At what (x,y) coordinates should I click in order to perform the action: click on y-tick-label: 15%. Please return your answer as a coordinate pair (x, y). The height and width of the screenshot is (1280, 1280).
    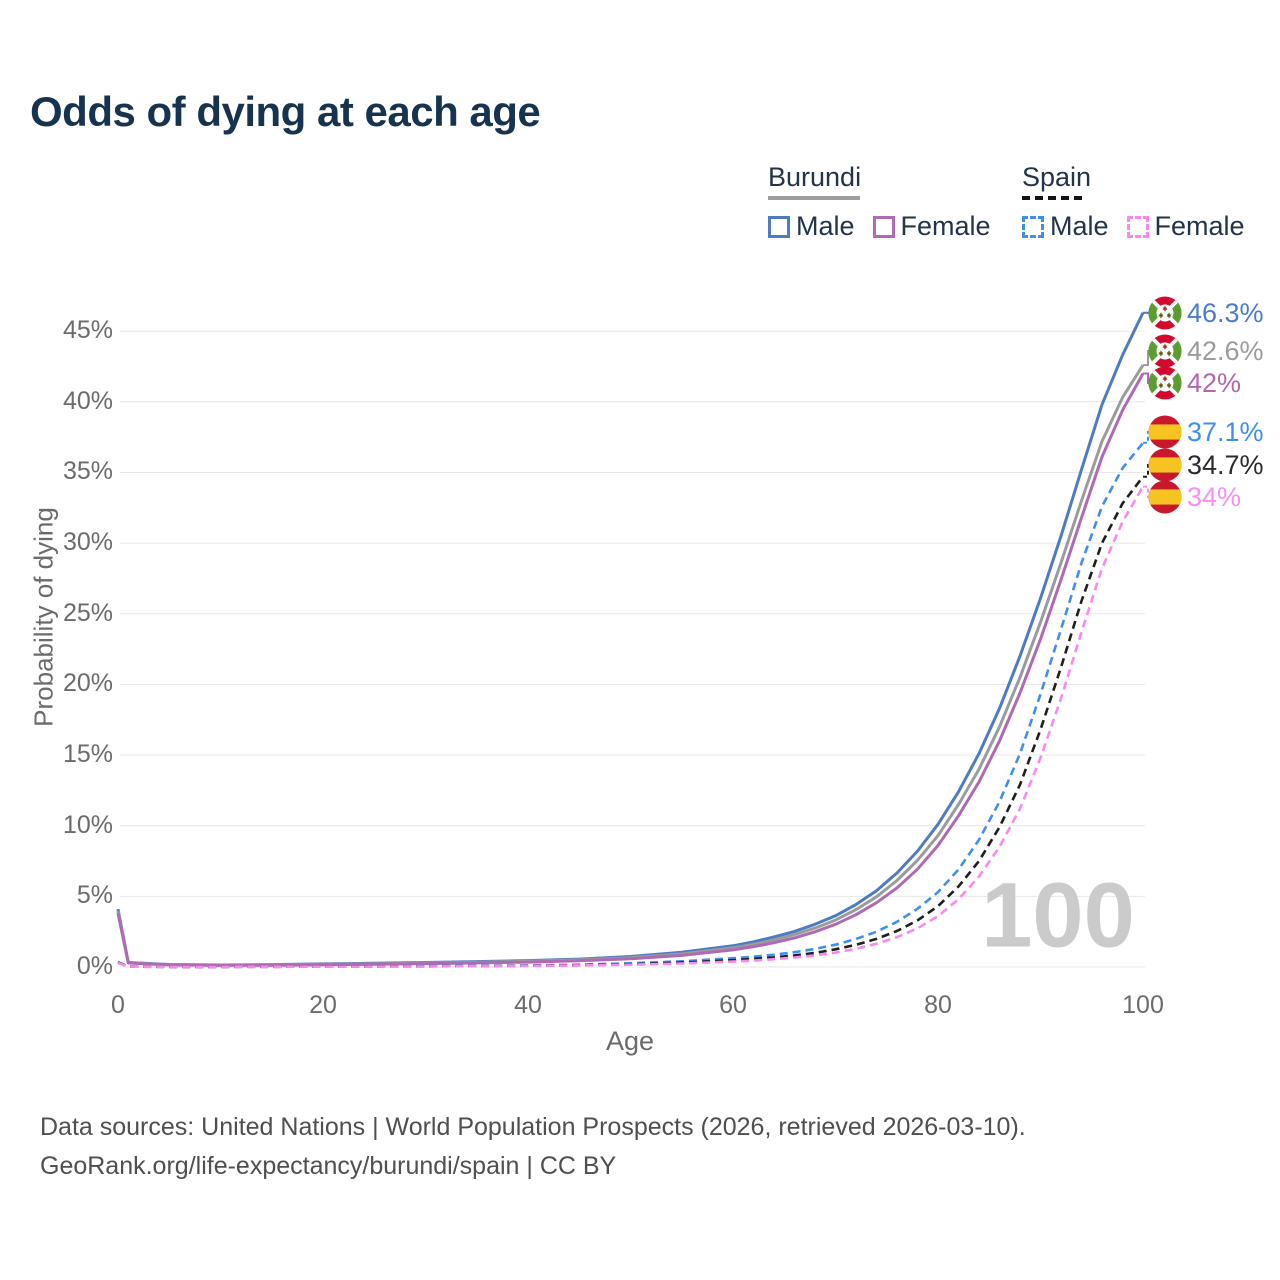
    Looking at the image, I should click on (87, 754).